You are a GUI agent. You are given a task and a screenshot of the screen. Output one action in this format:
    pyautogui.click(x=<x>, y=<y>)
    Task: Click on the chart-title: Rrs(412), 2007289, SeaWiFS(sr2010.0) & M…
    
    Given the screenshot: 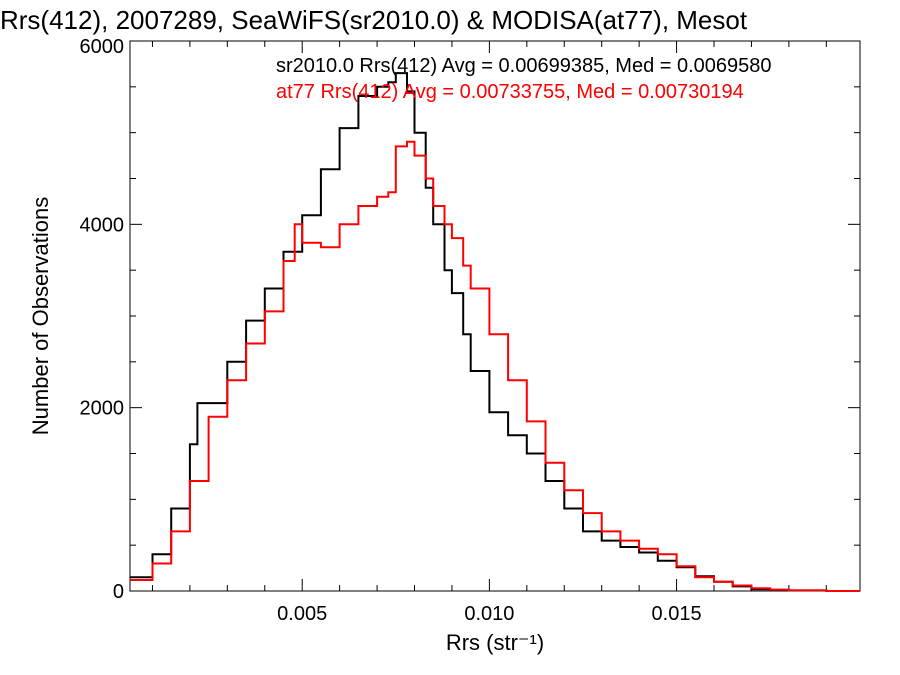 What is the action you would take?
    pyautogui.click(x=374, y=20)
    